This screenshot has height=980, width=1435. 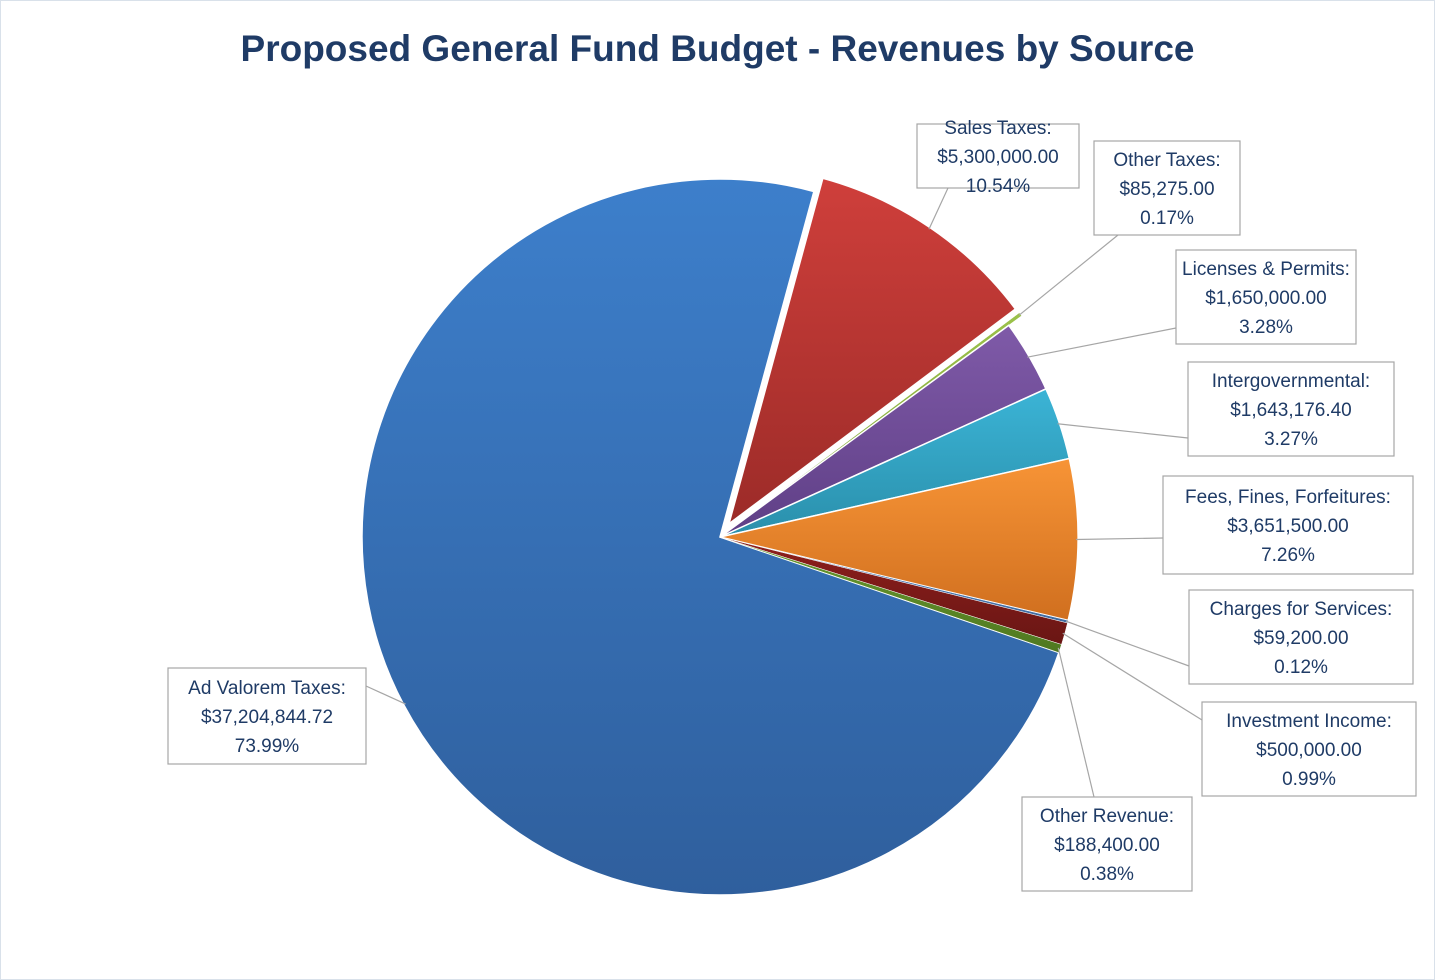 What do you see at coordinates (1167, 218) in the screenshot?
I see `data-label-percent: 0.17%` at bounding box center [1167, 218].